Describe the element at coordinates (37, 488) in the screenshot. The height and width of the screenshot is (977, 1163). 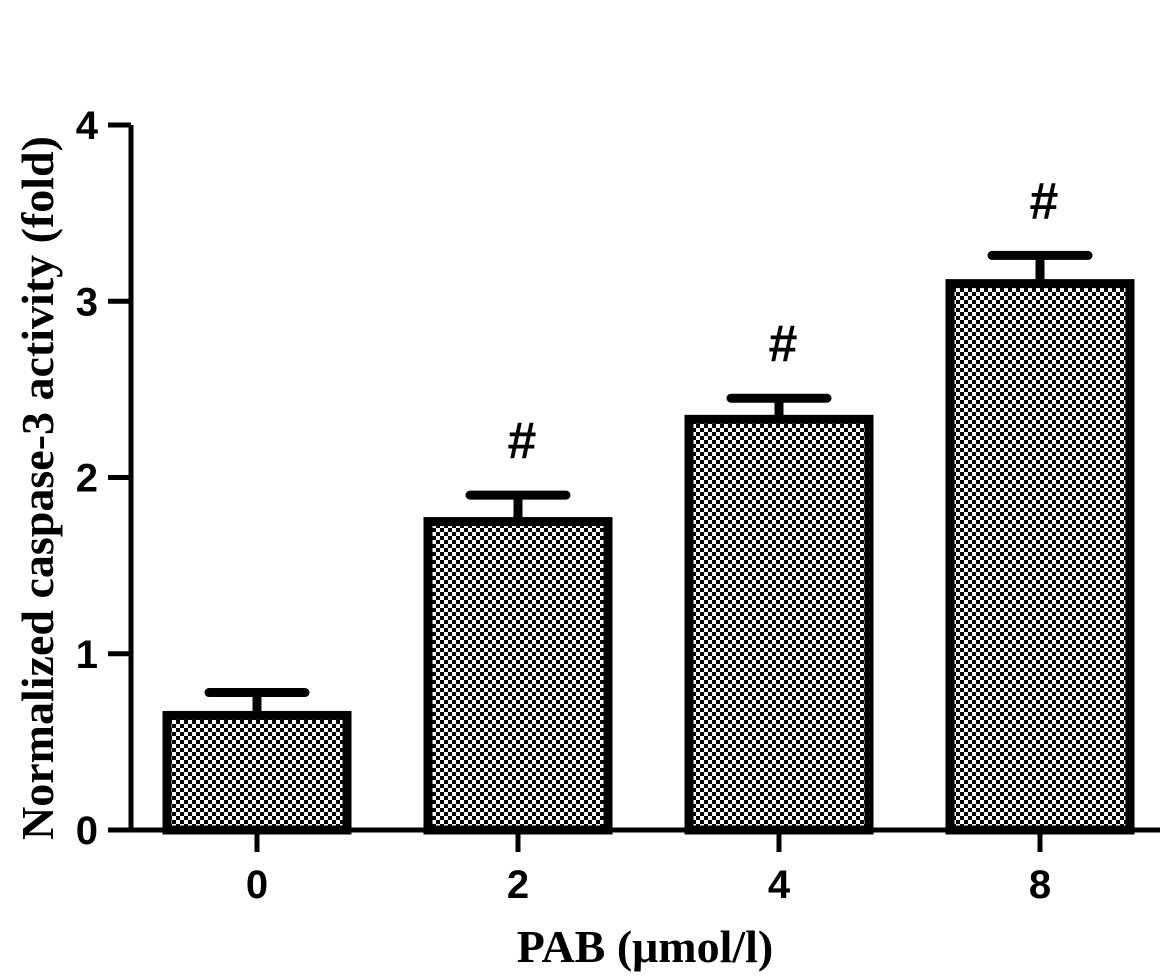
I see `y-axis-title: Normalized caspase-3 activity (fold)` at that location.